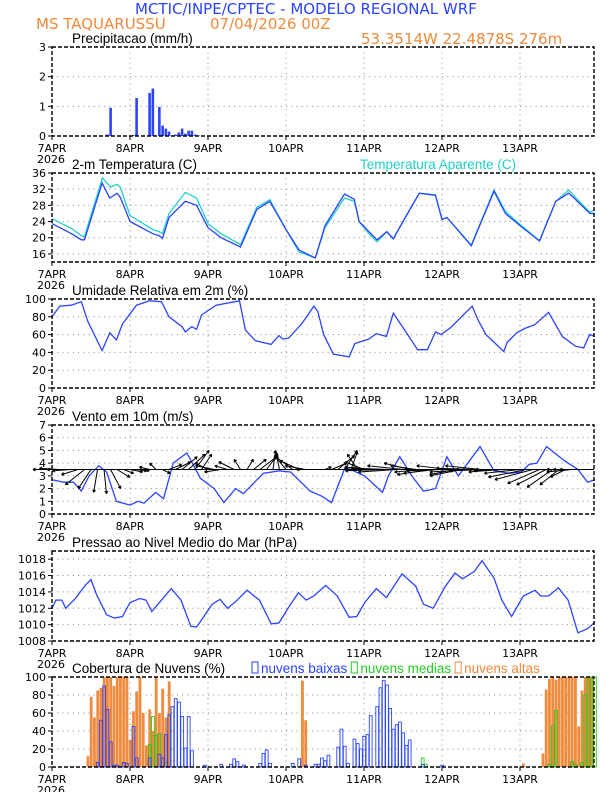  Describe the element at coordinates (354, 667) in the screenshot. I see `legend-swatch-nuvens-medias` at that location.